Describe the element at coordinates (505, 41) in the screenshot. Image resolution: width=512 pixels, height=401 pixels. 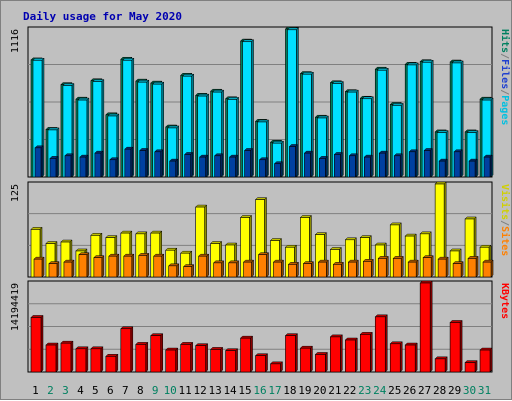
I see `legend-hits-label: Hits` at that location.